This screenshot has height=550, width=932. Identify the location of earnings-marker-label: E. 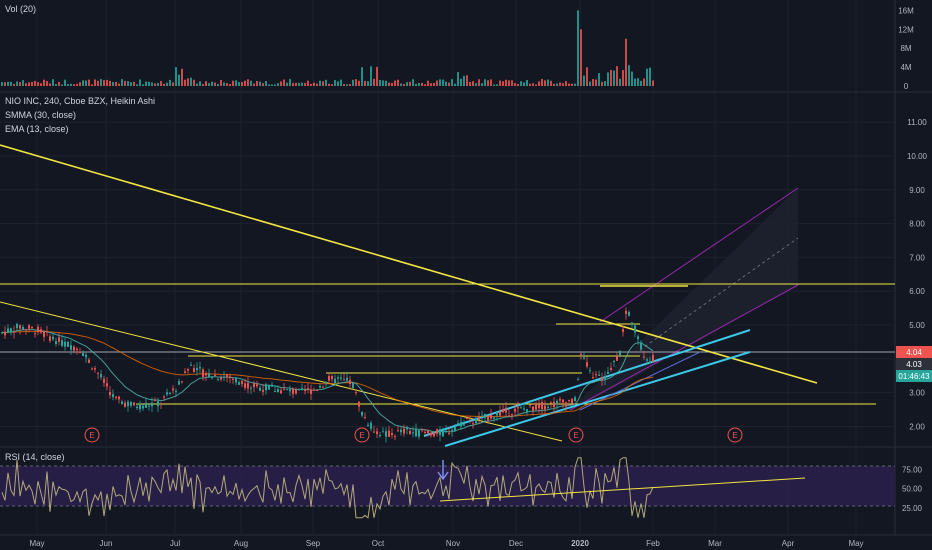
(361, 435).